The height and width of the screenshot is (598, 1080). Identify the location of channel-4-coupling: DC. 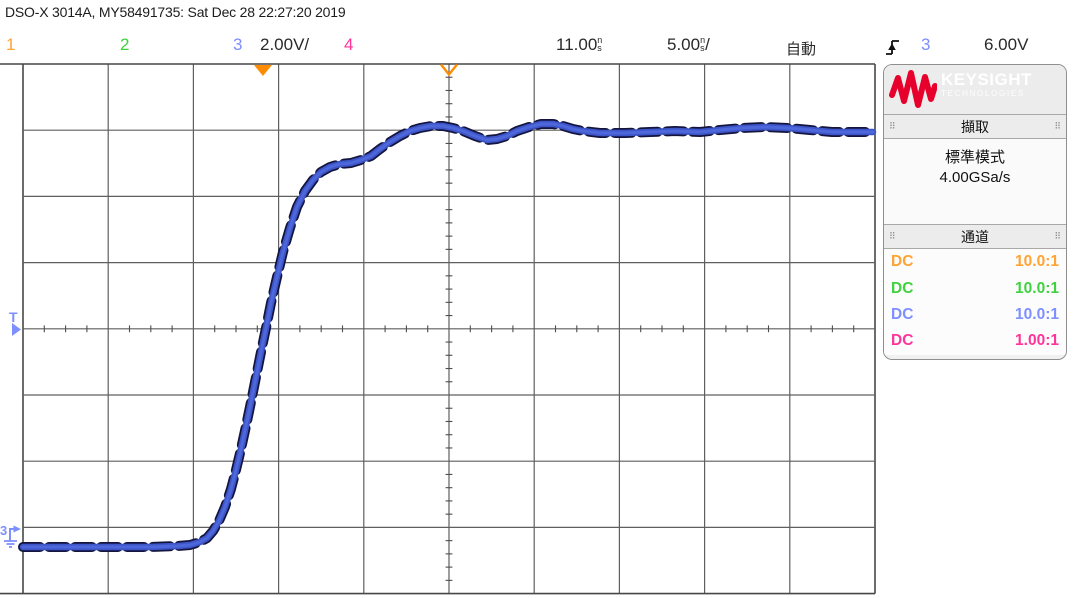
(902, 341).